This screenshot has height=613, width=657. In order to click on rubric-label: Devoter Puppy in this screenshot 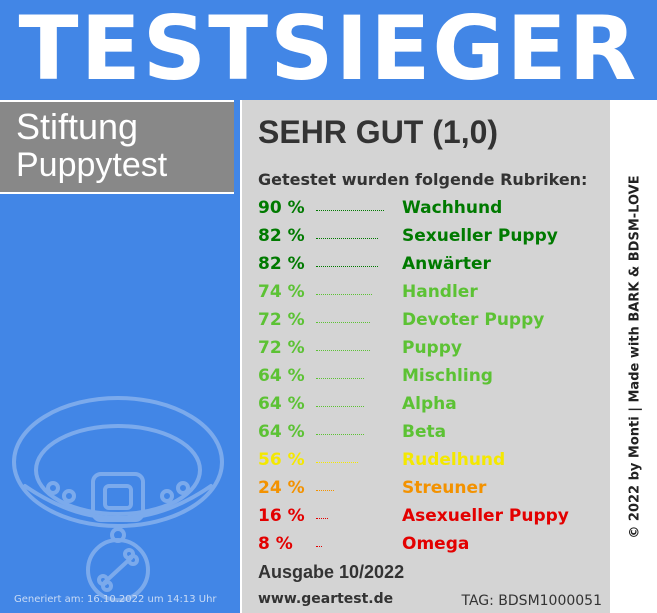, I will do `click(473, 320)`.